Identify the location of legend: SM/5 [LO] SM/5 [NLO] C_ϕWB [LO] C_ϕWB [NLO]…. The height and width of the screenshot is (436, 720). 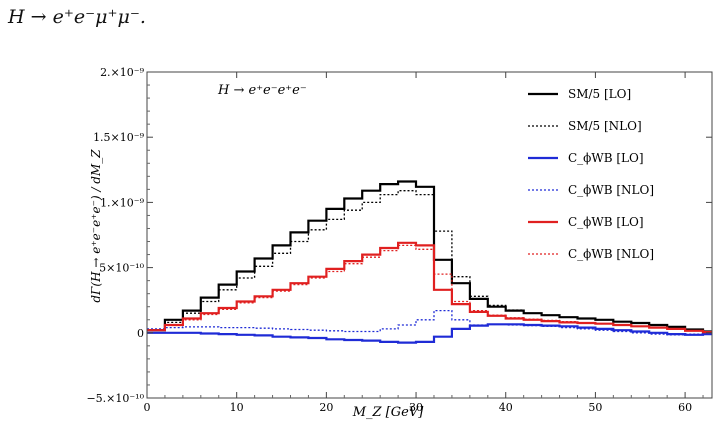
(591, 174).